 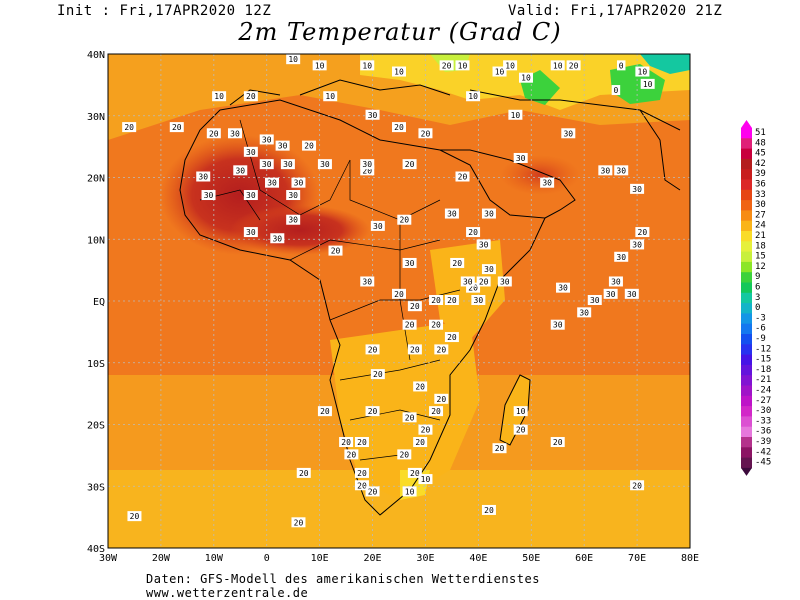 What do you see at coordinates (161, 558) in the screenshot?
I see `longitude-label: 20W` at bounding box center [161, 558].